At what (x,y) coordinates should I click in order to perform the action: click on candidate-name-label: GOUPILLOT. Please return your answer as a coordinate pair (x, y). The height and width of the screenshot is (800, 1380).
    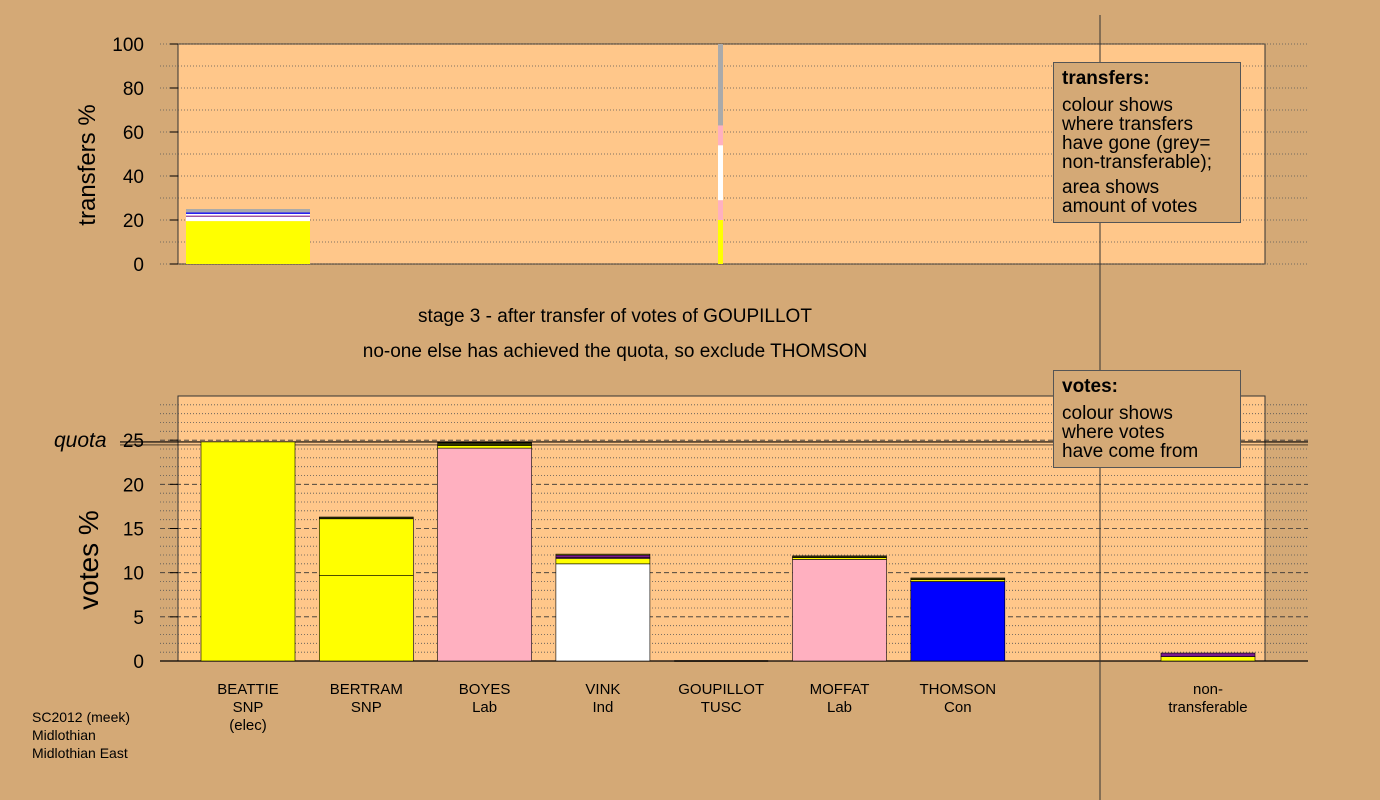
    Looking at the image, I should click on (721, 689).